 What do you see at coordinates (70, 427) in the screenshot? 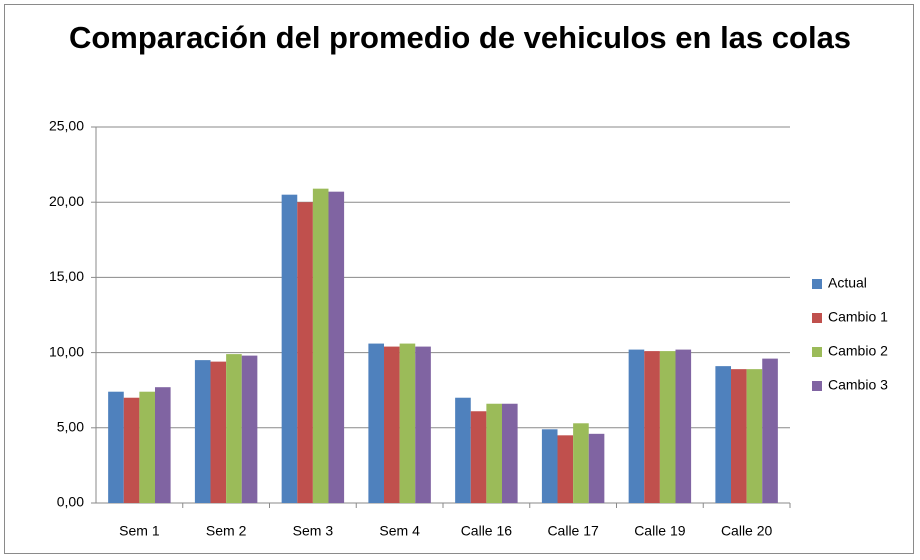
I see `y-tick-label: 5,00` at bounding box center [70, 427].